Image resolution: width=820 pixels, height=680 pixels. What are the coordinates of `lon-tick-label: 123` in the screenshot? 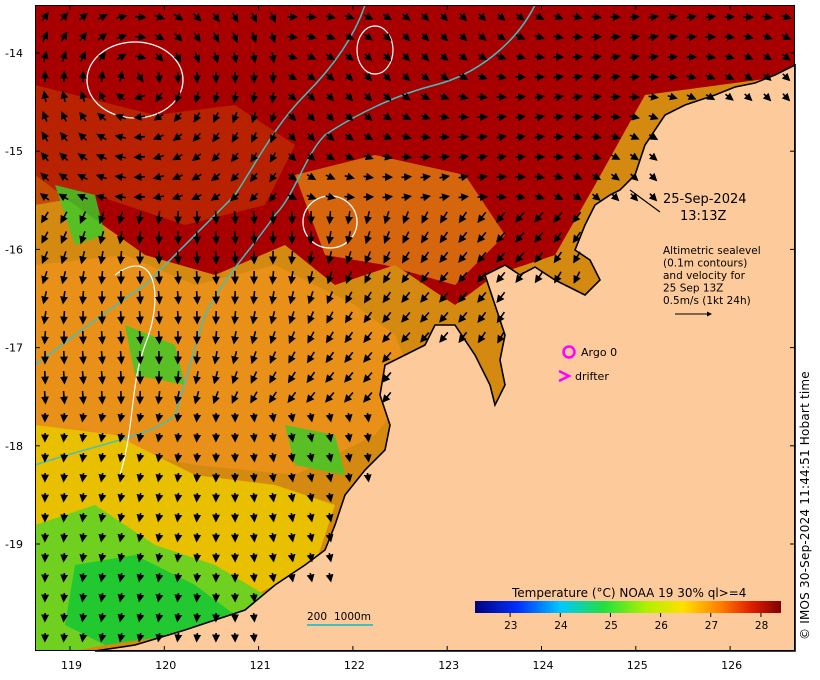 It's located at (448, 665).